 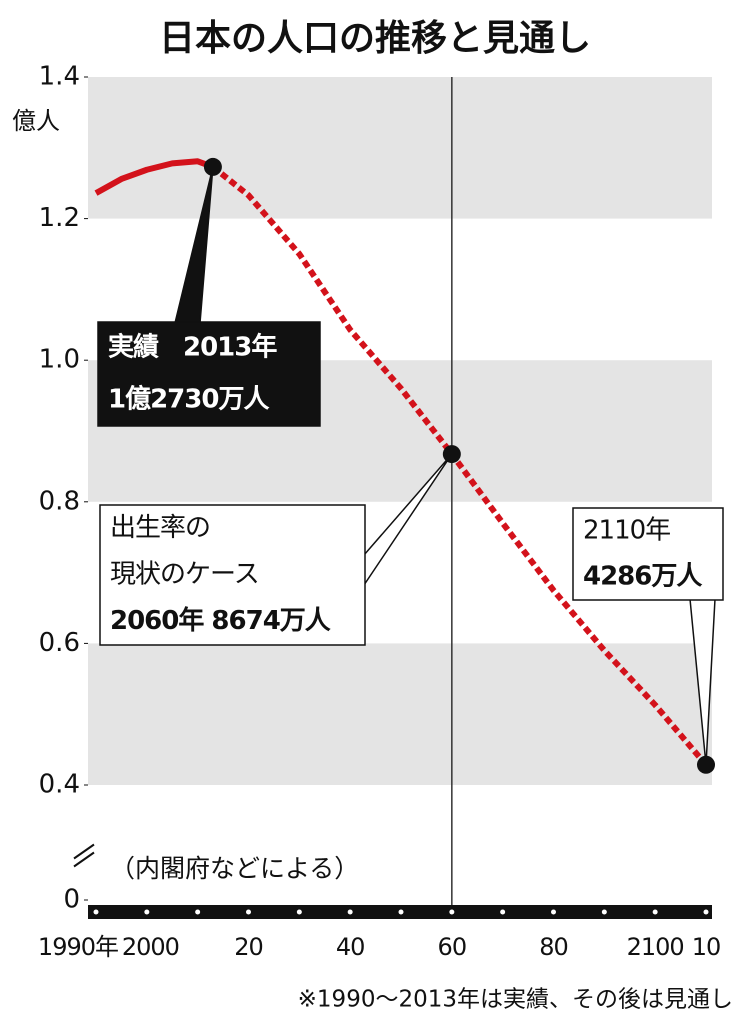 What do you see at coordinates (655, 947) in the screenshot?
I see `x-tick-label: 2100` at bounding box center [655, 947].